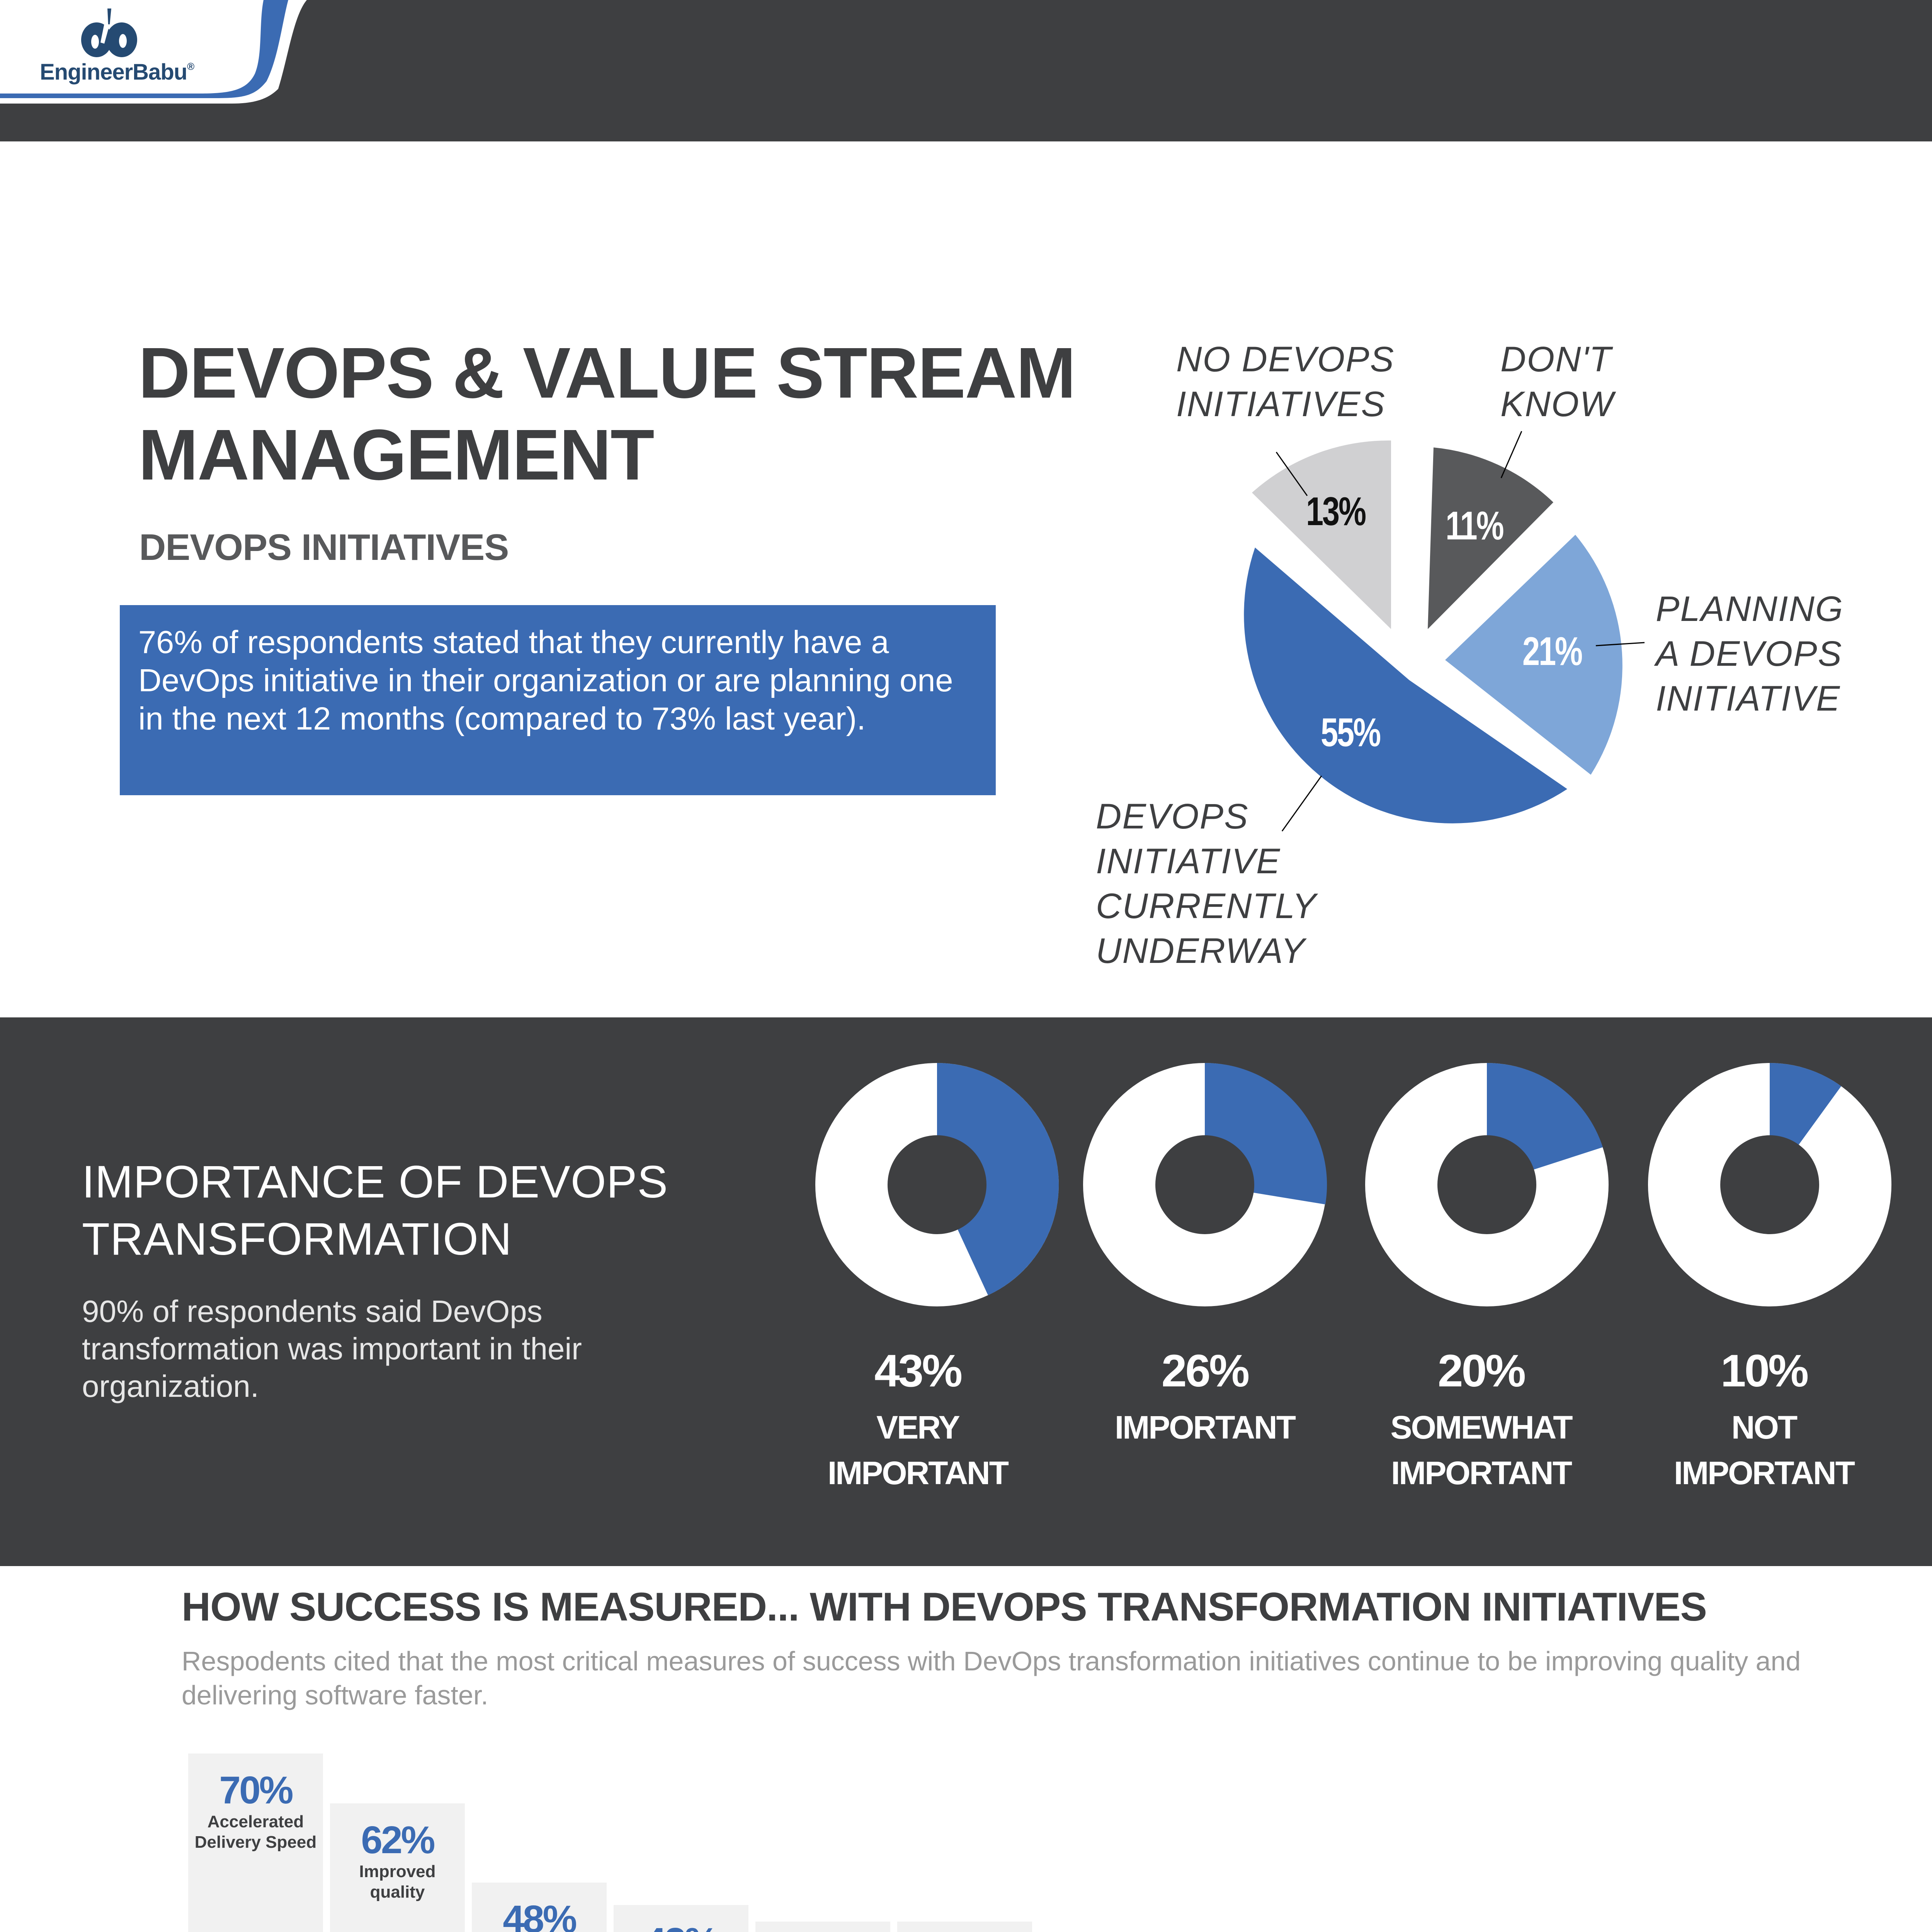 This screenshot has height=1932, width=1932. What do you see at coordinates (324, 547) in the screenshot?
I see `section-subtitle: DEVOPS INITIATIVES` at bounding box center [324, 547].